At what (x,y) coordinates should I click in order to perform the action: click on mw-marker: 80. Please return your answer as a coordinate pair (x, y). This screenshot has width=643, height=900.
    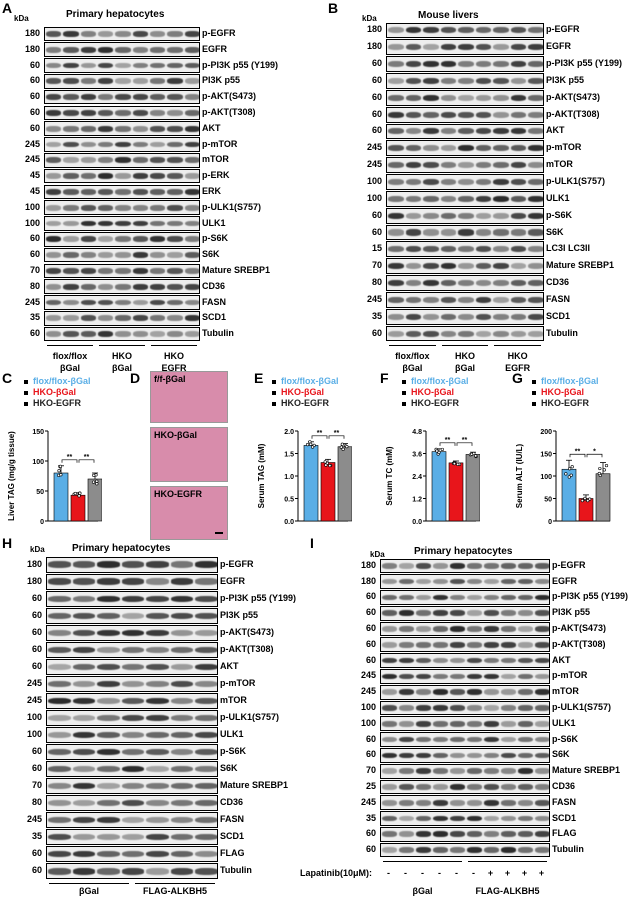
    Looking at the image, I should click on (34, 285).